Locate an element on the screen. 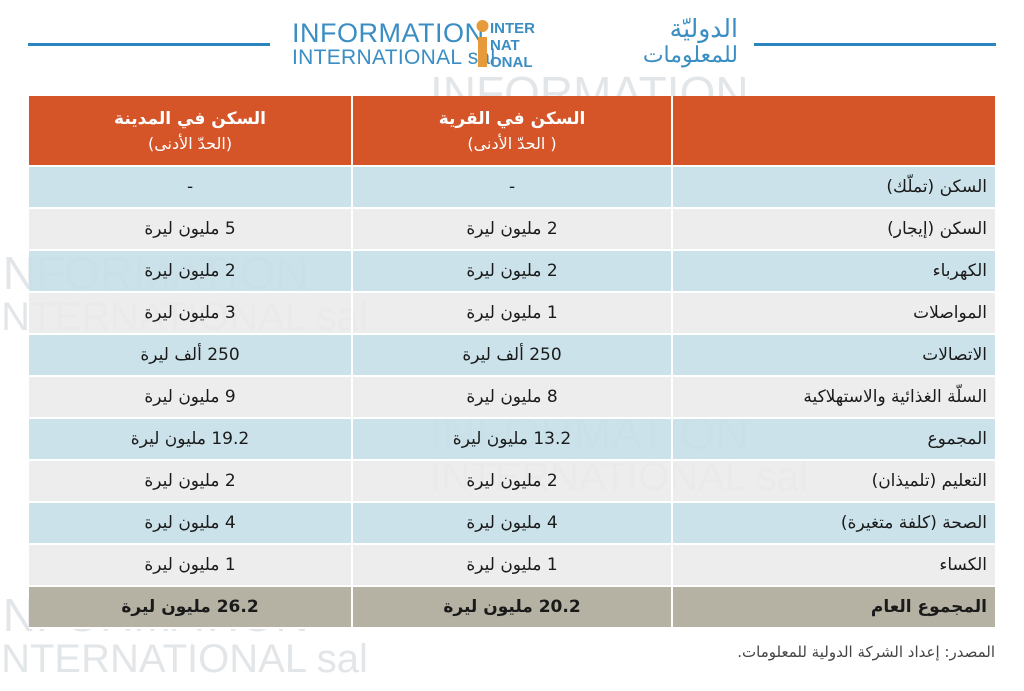 The width and height of the screenshot is (1024, 691). header-city-title: السكن في المدينة is located at coordinates (190, 118).